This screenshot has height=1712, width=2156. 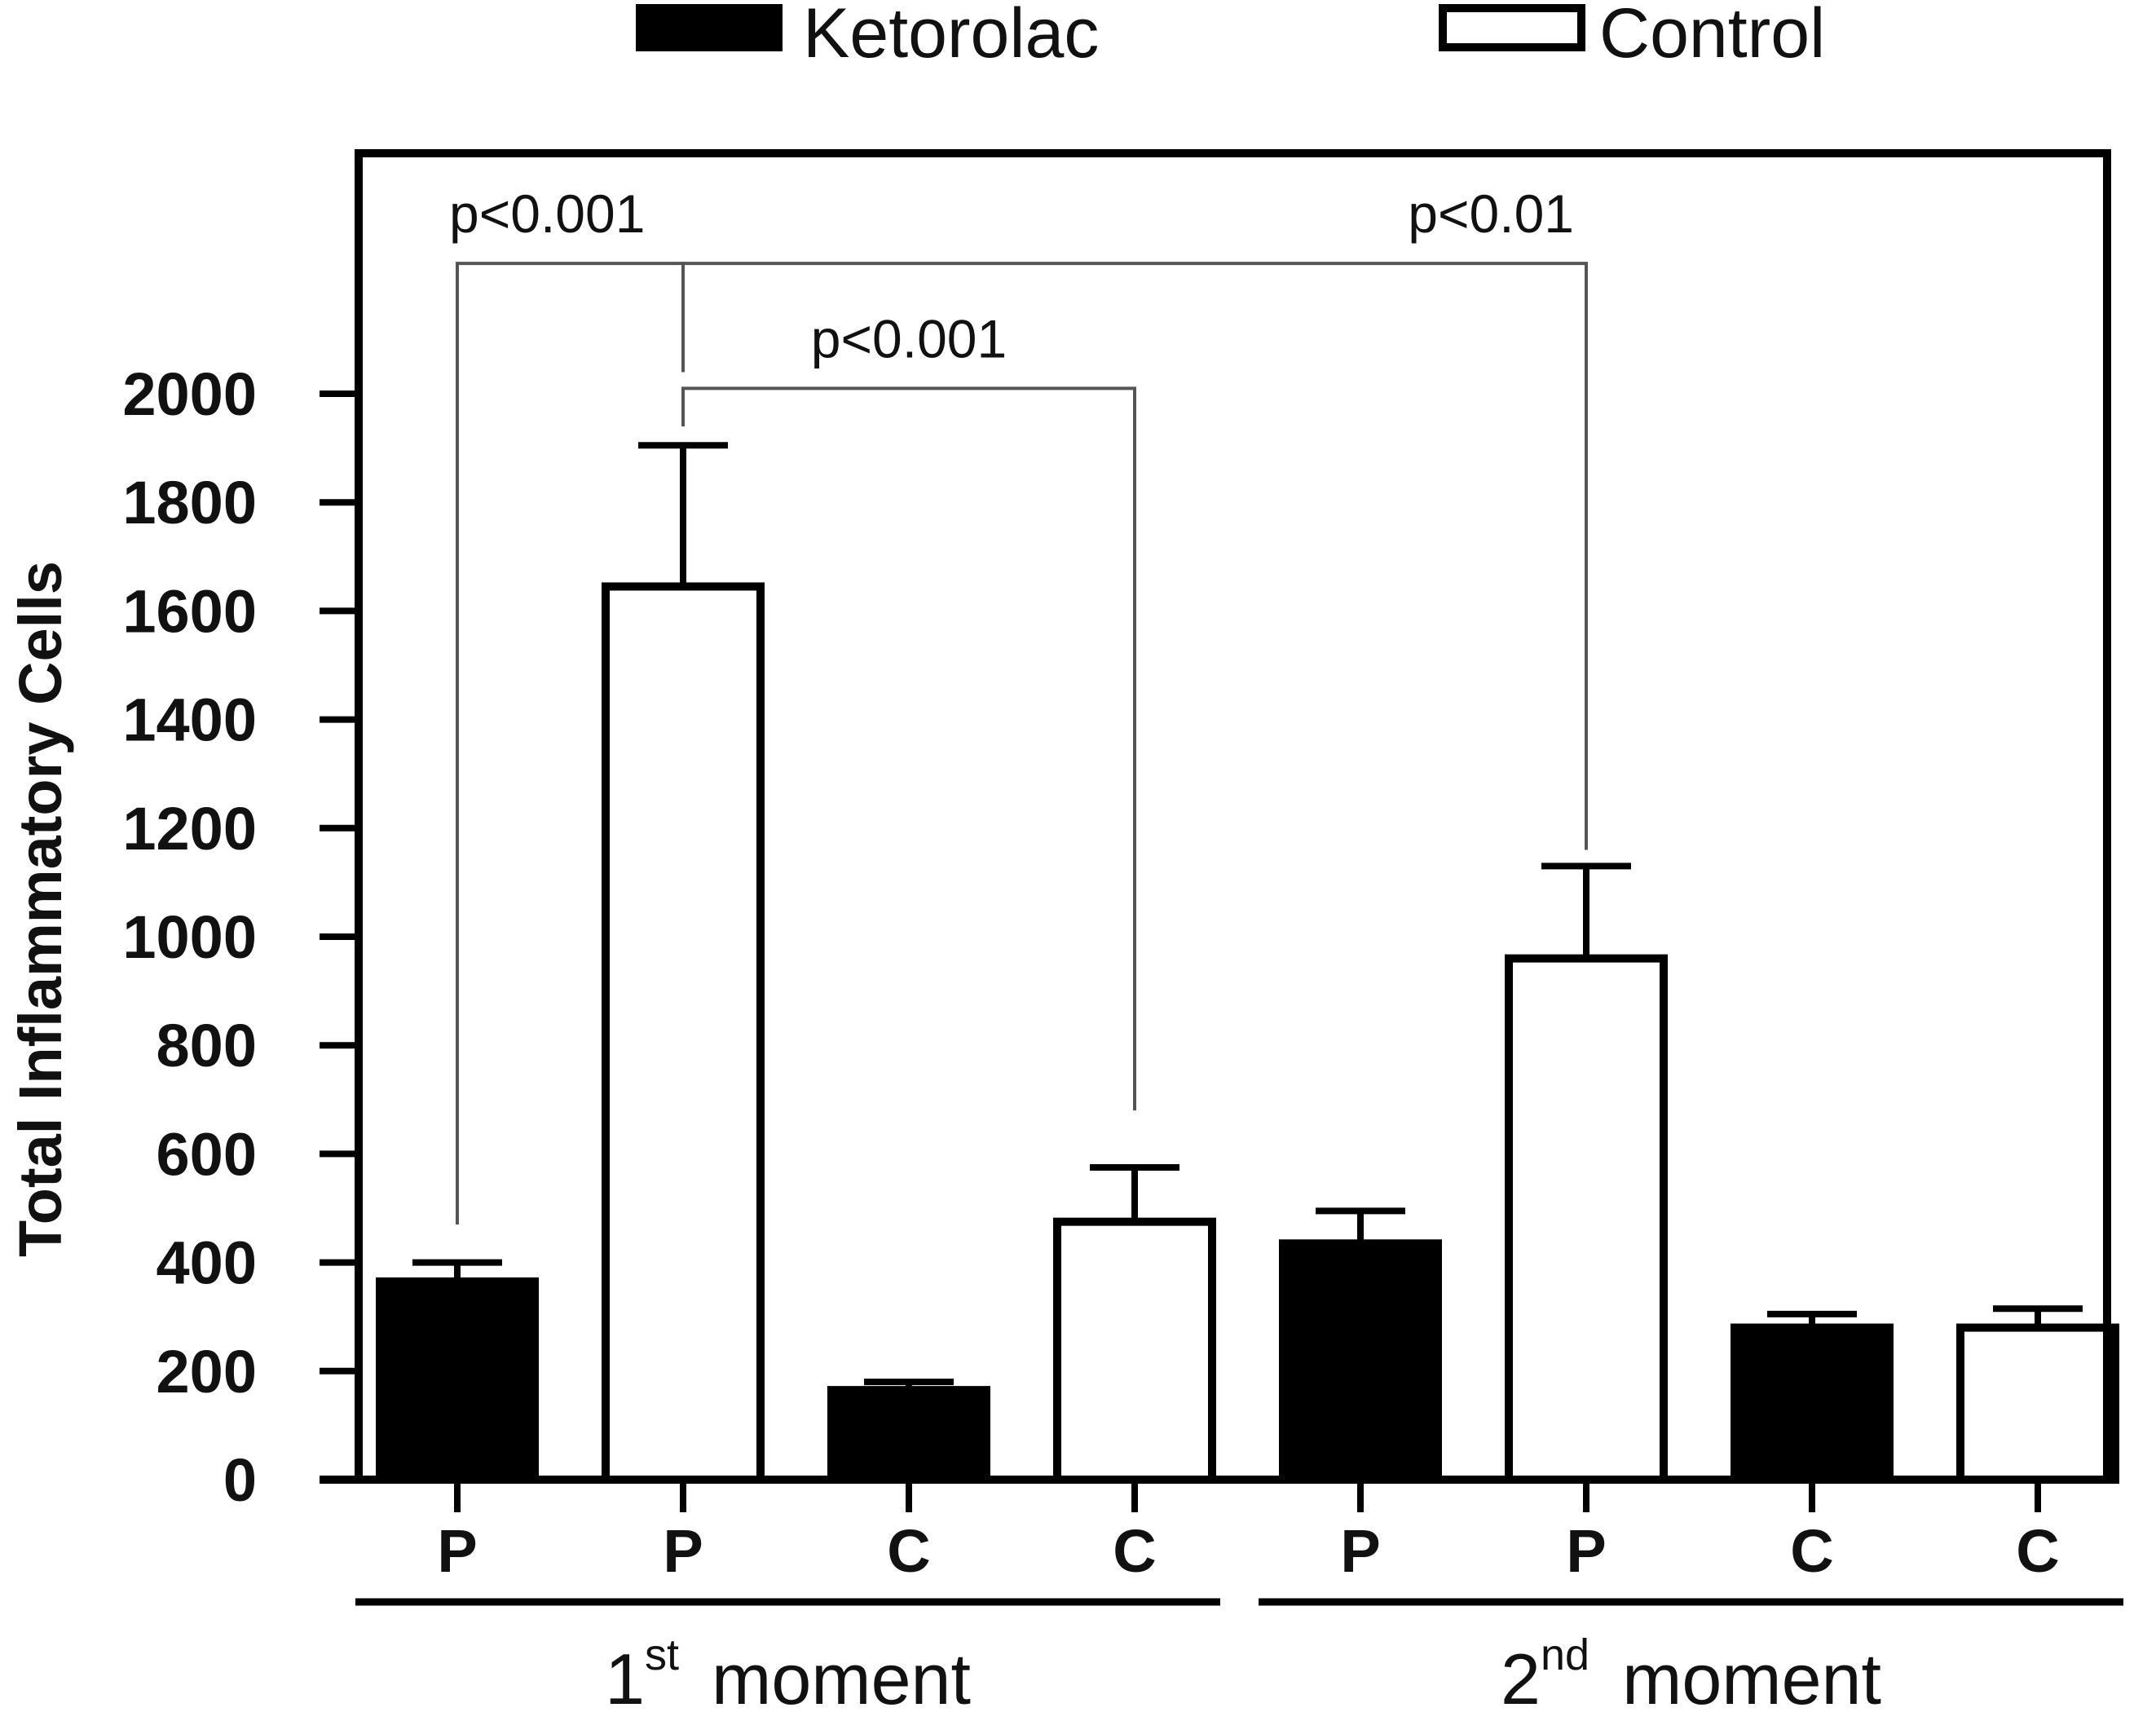 What do you see at coordinates (908, 1435) in the screenshot?
I see `bar-3-ketorolac-c` at bounding box center [908, 1435].